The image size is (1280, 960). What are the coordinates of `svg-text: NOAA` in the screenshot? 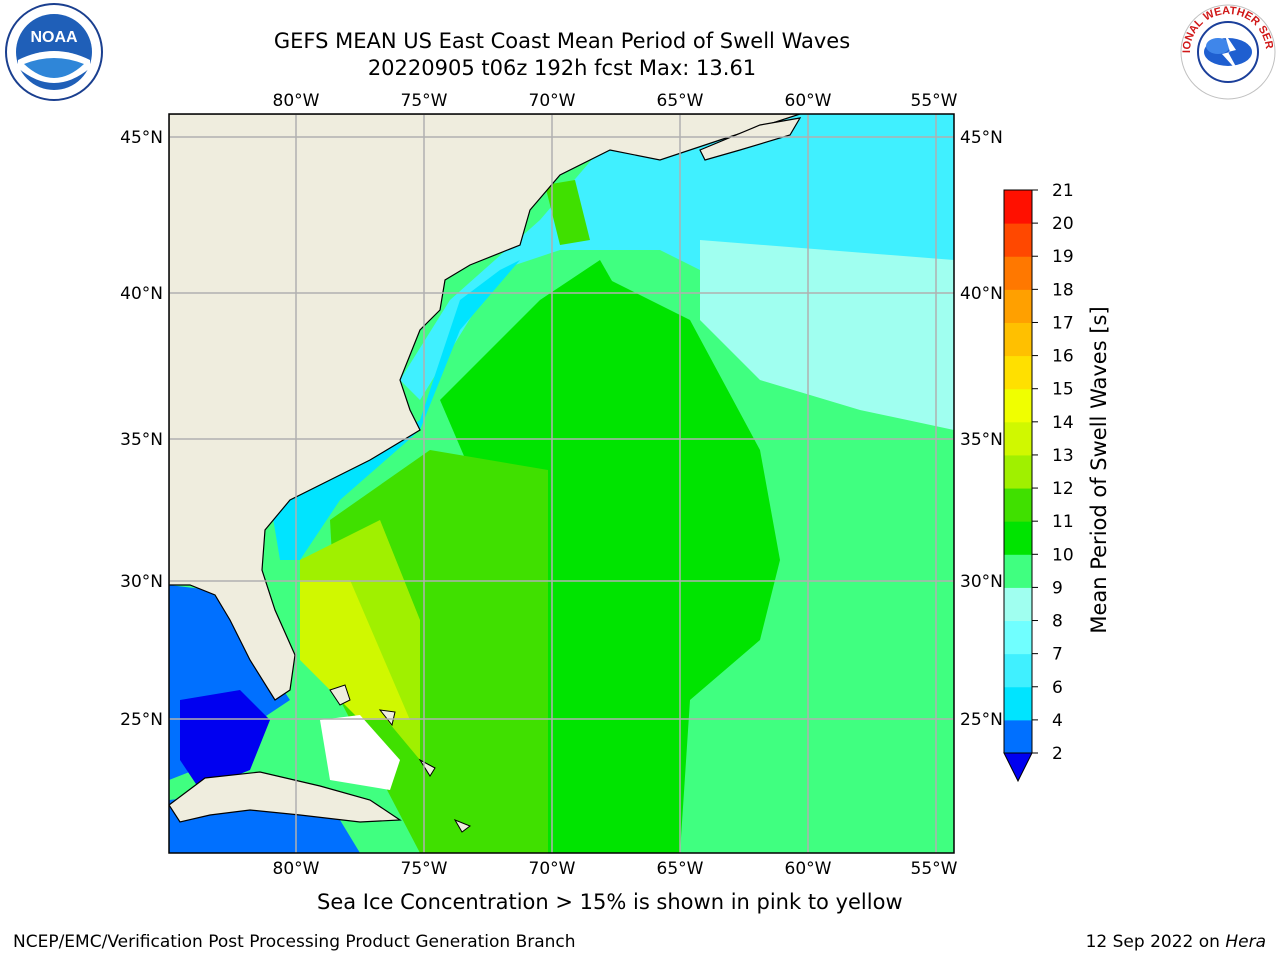 It's located at (54, 37).